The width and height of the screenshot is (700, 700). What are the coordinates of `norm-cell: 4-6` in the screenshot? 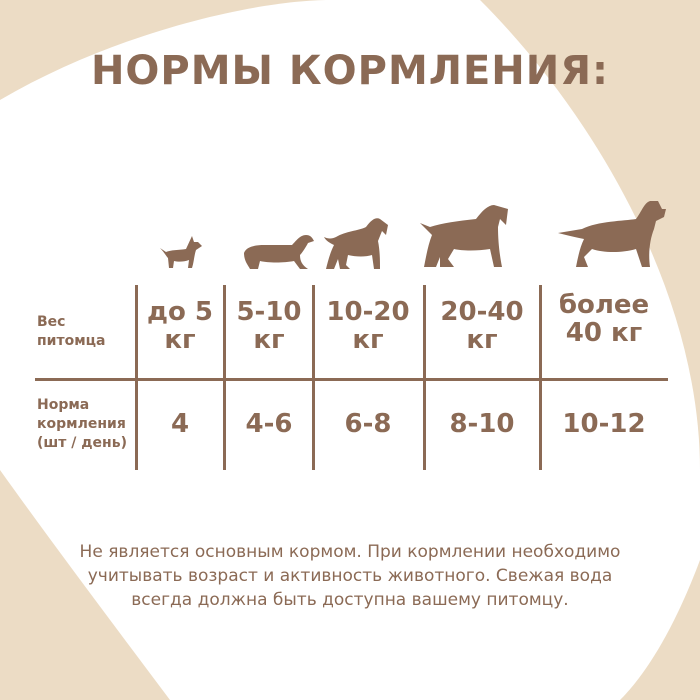 It's located at (269, 424).